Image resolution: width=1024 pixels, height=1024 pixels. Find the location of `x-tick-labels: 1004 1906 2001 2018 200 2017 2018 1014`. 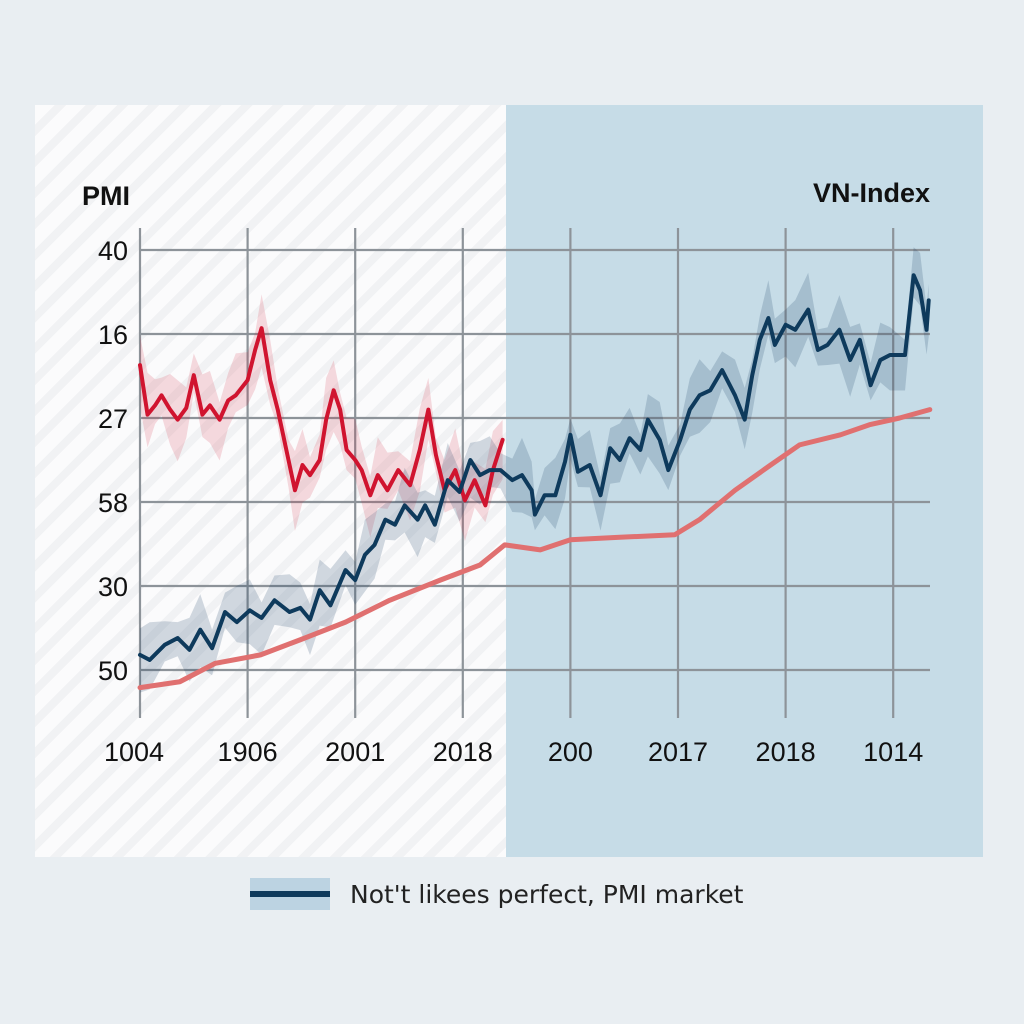

x-tick-labels: 1004 1906 2001 2018 200 2017 2018 1014 is located at coordinates (513, 752).